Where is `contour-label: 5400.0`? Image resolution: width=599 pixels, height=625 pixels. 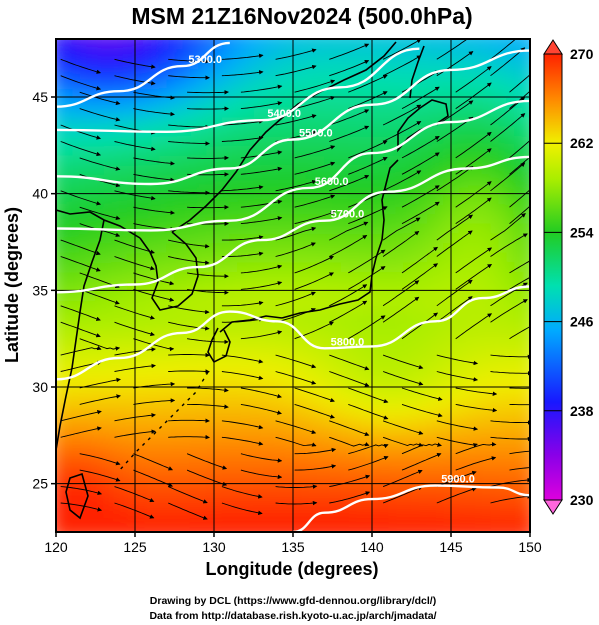 contour-label: 5400.0 is located at coordinates (284, 114).